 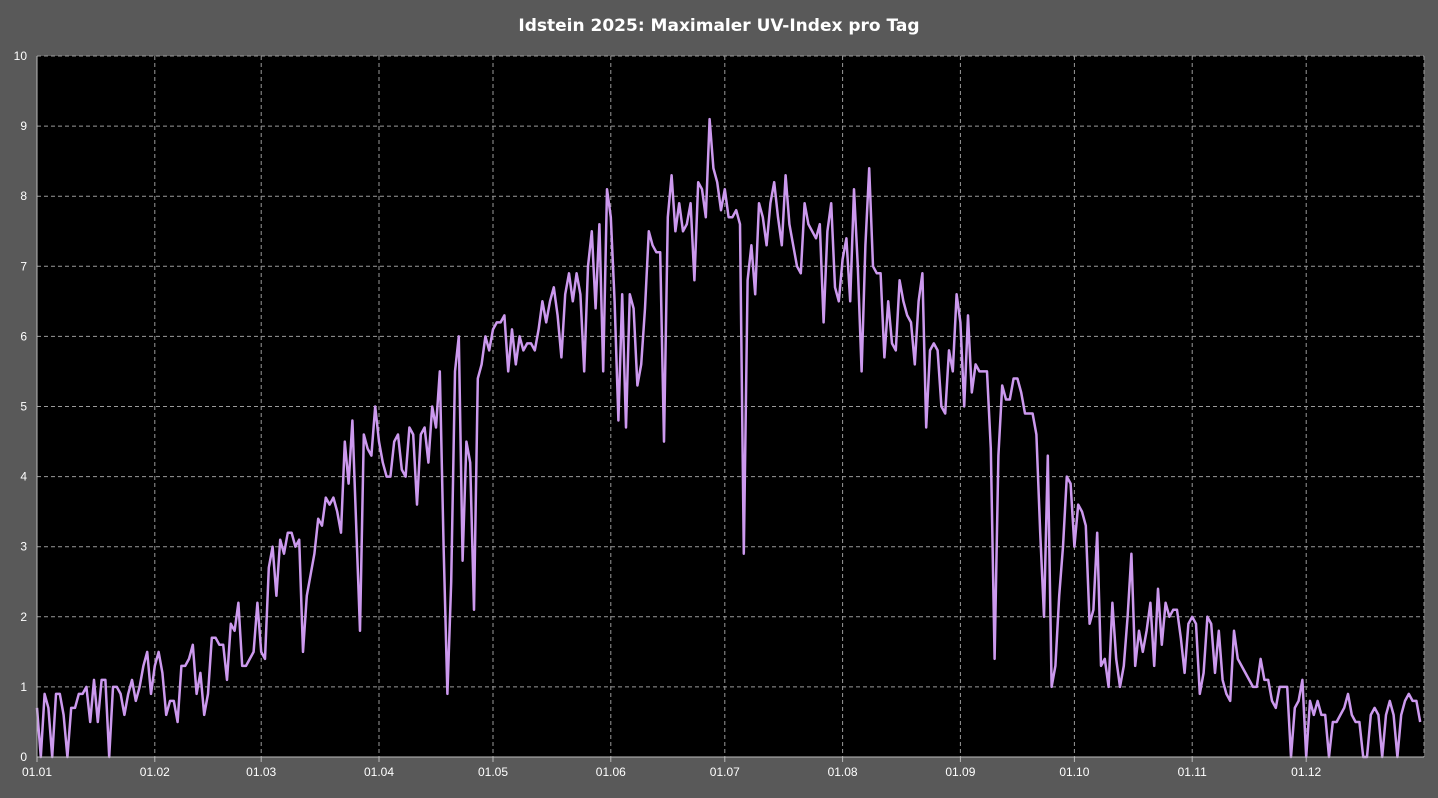 What do you see at coordinates (843, 772) in the screenshot?
I see `x-tick-label: 01.08` at bounding box center [843, 772].